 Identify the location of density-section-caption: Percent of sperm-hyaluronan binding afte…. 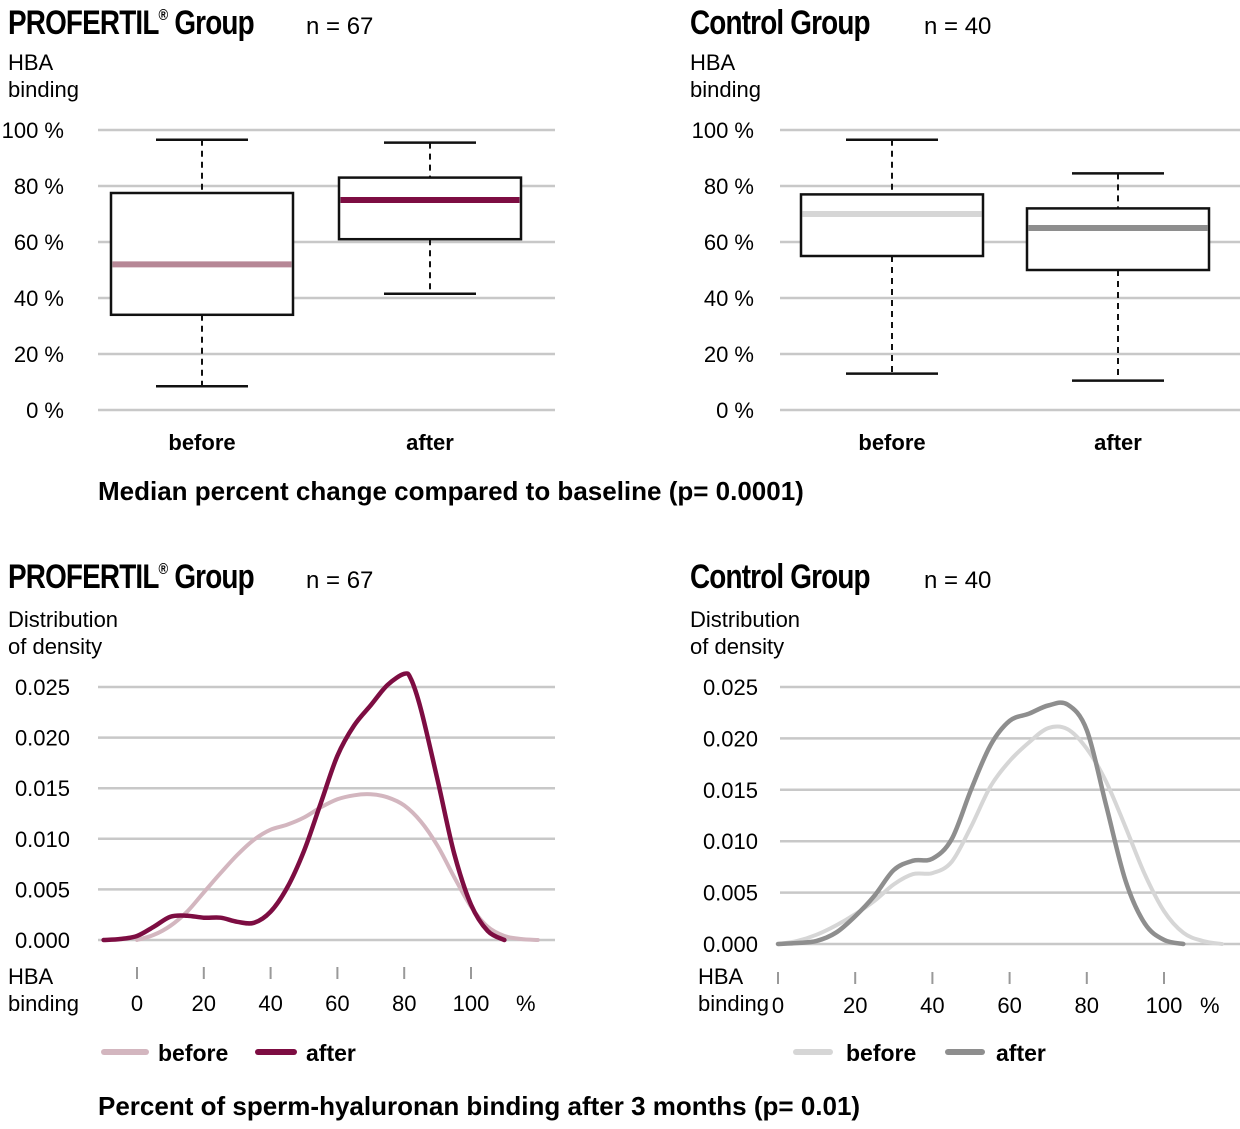
(479, 1106).